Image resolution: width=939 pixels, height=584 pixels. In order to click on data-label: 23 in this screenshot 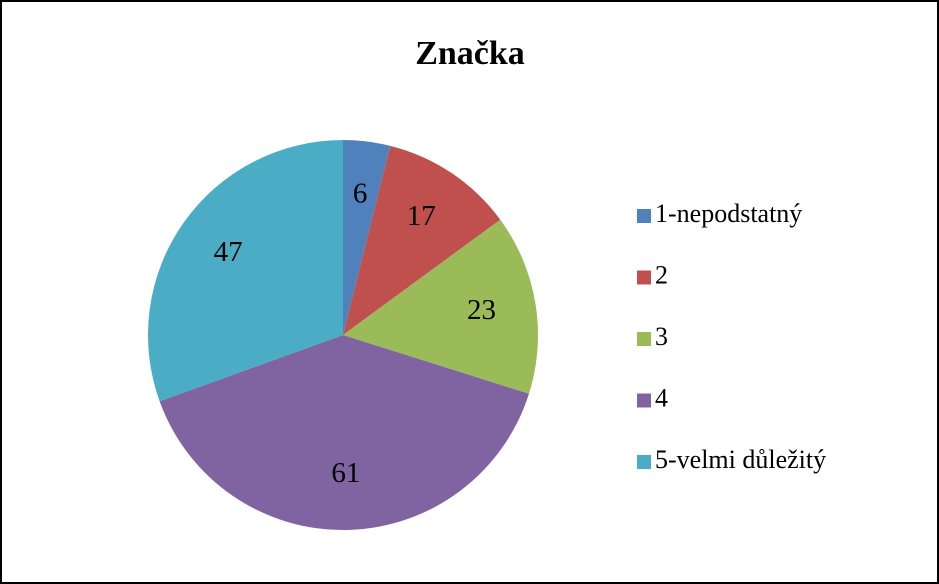, I will do `click(481, 310)`.